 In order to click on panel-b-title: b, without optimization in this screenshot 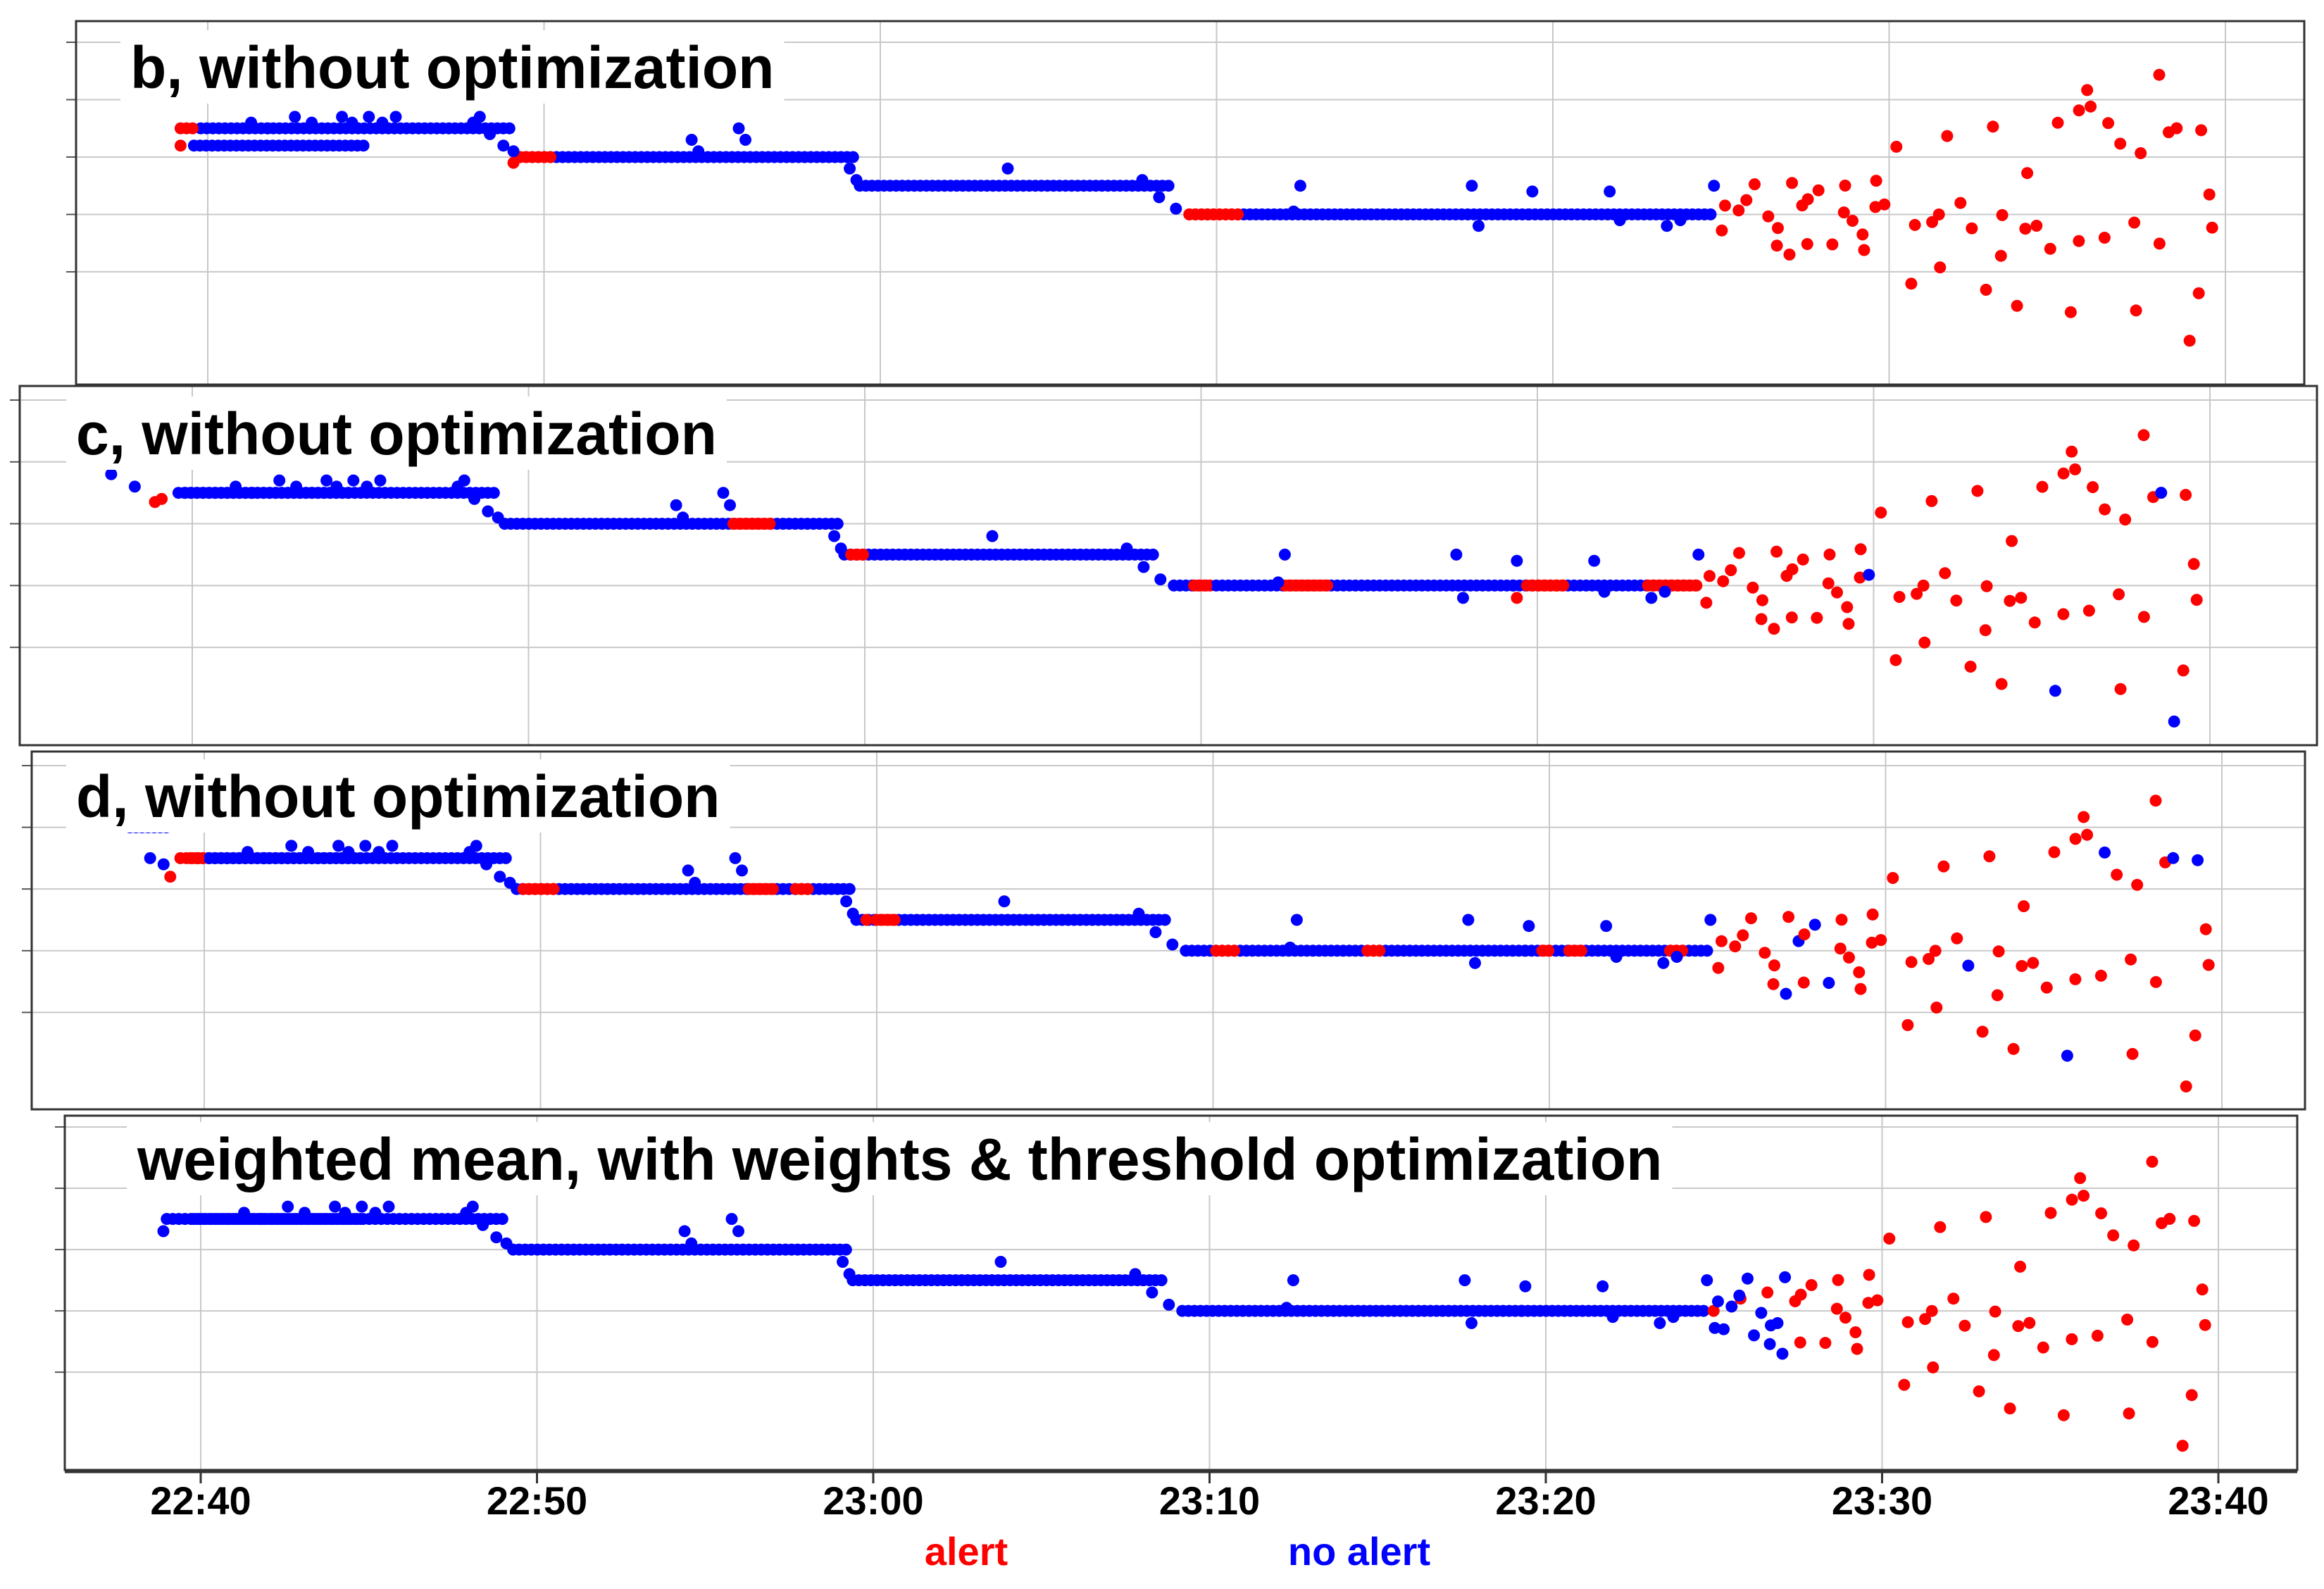, I will do `click(452, 68)`.